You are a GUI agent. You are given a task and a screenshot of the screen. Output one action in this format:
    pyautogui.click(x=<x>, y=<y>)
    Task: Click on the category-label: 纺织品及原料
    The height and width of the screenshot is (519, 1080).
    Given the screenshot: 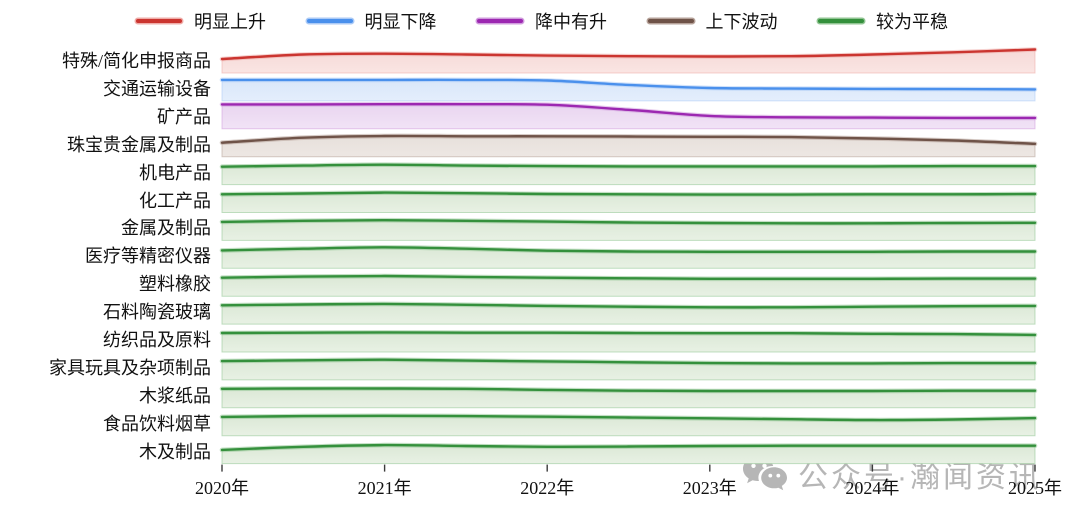 What is the action you would take?
    pyautogui.click(x=157, y=340)
    